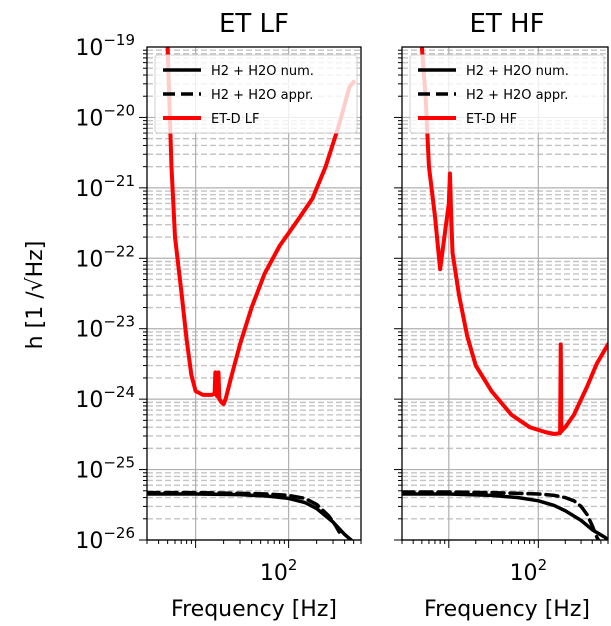 The height and width of the screenshot is (626, 611). I want to click on y-axis-label: h [1 /√Hz], so click(35, 295).